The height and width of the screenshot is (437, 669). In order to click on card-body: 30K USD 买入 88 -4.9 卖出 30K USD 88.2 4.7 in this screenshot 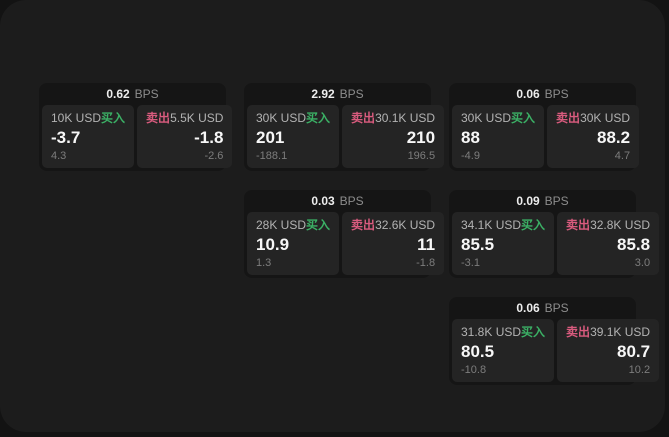, I will do `click(544, 138)`.